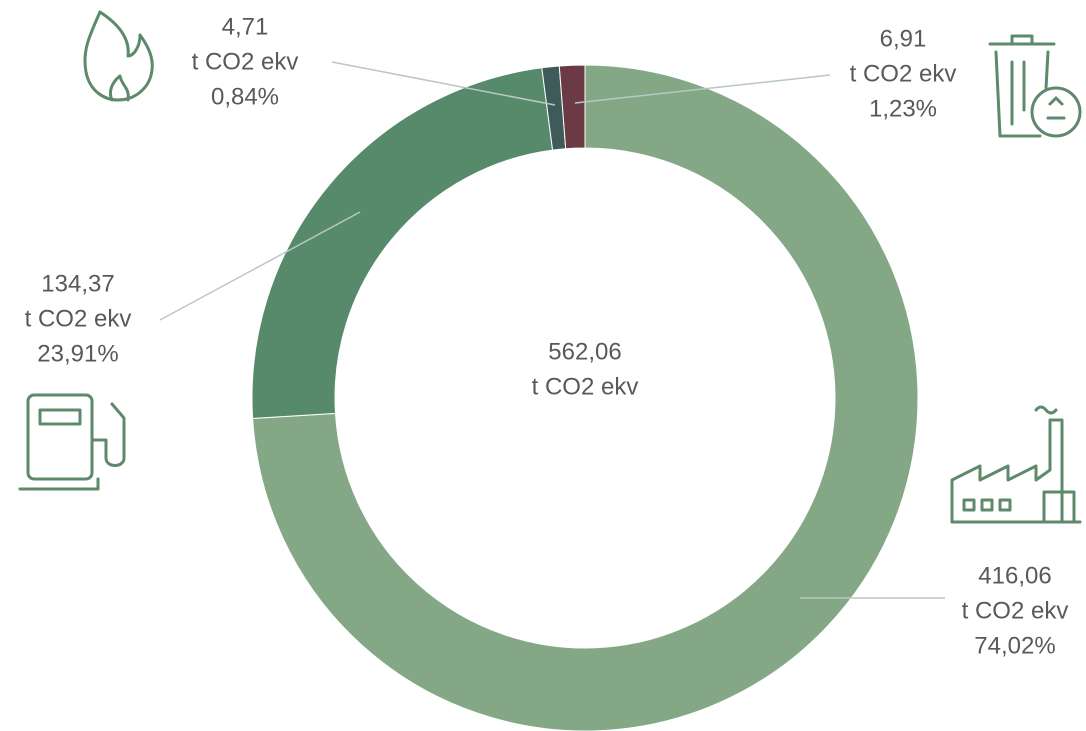  What do you see at coordinates (77, 283) in the screenshot?
I see `value-label: 134,37` at bounding box center [77, 283].